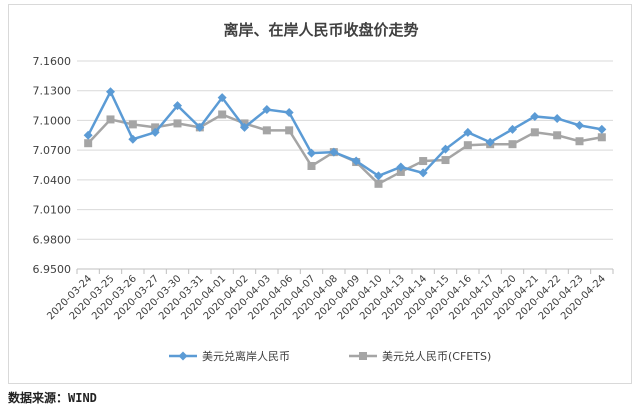 This screenshot has height=411, width=640. Describe the element at coordinates (52, 398) in the screenshot. I see `source-note: 数据来源：WIND` at that location.